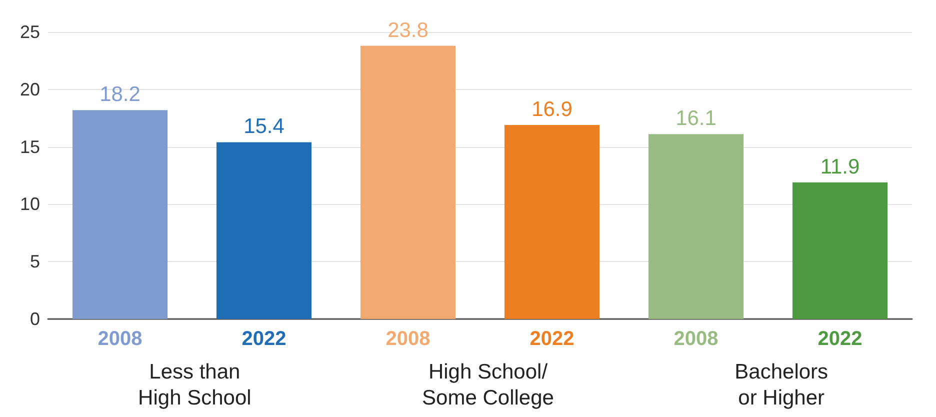 This screenshot has height=417, width=936. Describe the element at coordinates (35, 262) in the screenshot. I see `y-tick-label: 5` at that location.